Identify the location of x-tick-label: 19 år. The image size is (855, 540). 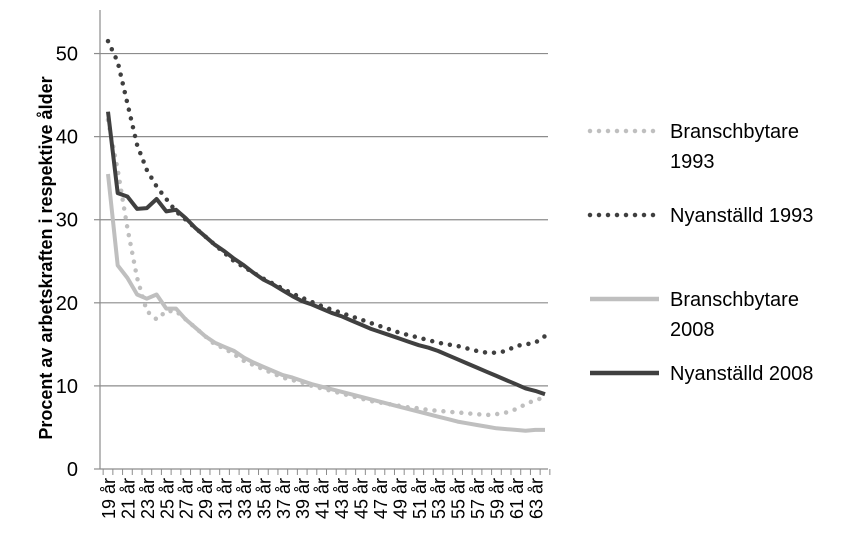
(109, 498).